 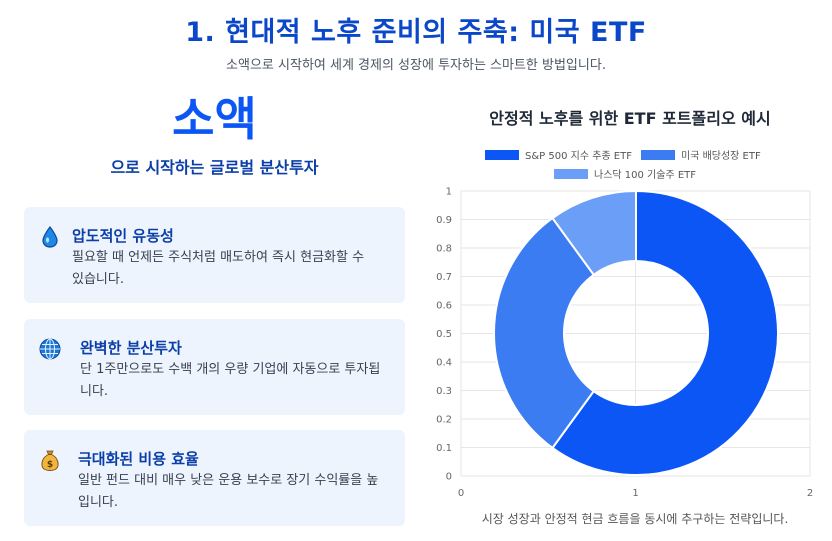 What do you see at coordinates (131, 348) in the screenshot?
I see `card-title: 완벽한 분산투자` at bounding box center [131, 348].